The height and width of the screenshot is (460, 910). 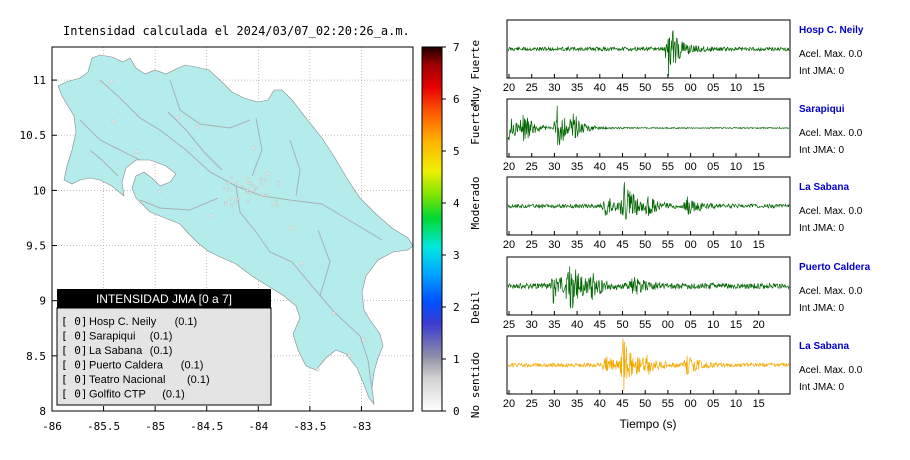 What do you see at coordinates (456, 411) in the screenshot?
I see `colorbar-tick-label: 0` at bounding box center [456, 411].